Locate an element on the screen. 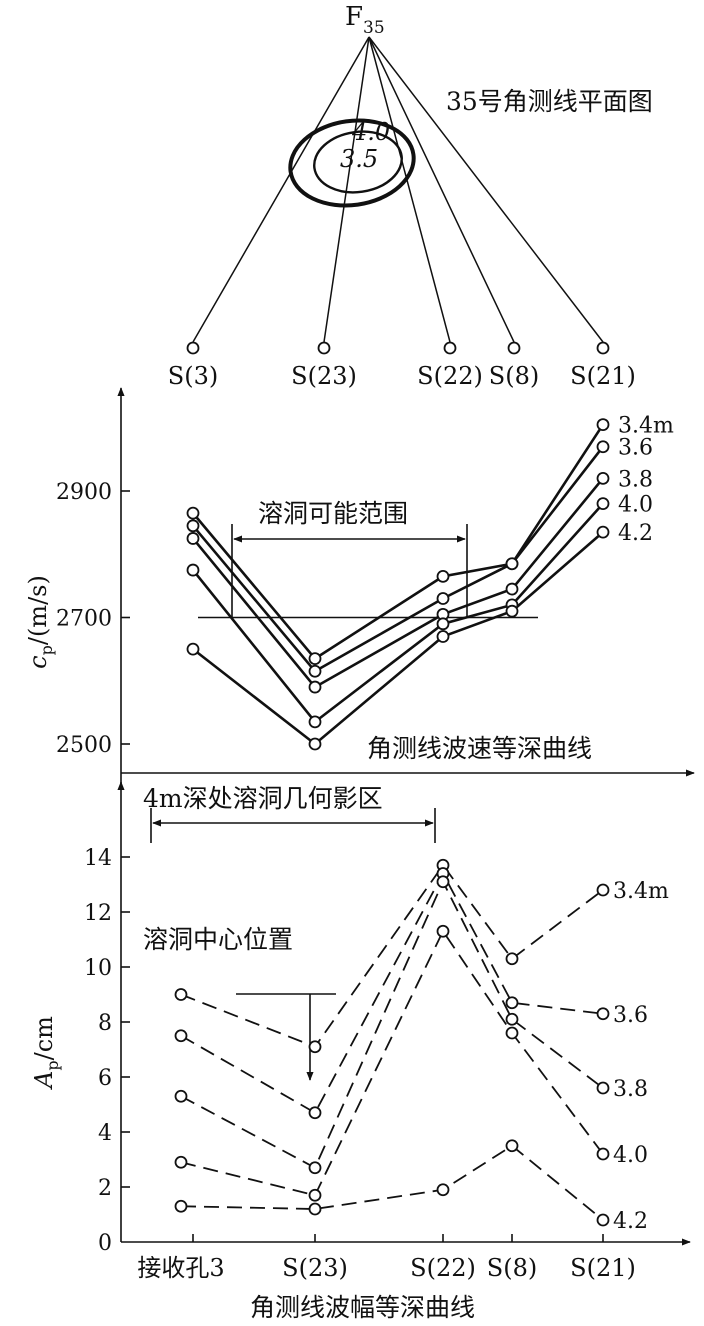  amplitude-tick-label-2: 4 is located at coordinates (105, 1133).